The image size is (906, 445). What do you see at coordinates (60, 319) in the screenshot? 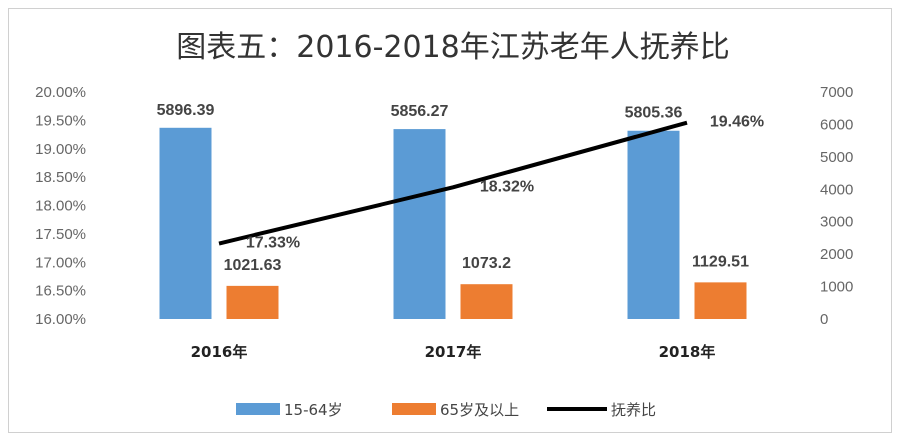
I see `left-axis-tick: 16.00%` at bounding box center [60, 319].